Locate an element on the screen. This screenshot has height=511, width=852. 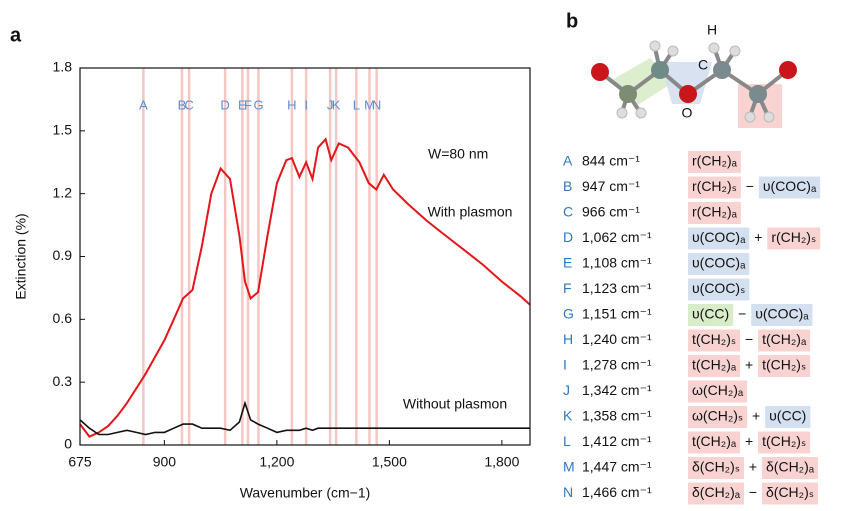
term-text: ω(CH₂)ₐ is located at coordinates (718, 390).